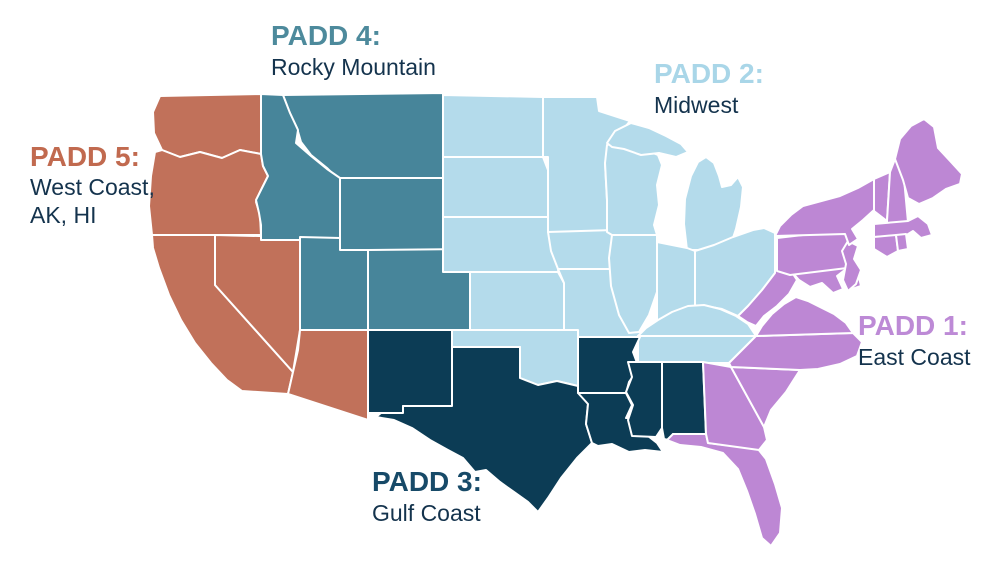 This screenshot has height=561, width=1000. What do you see at coordinates (517, 301) in the screenshot?
I see `state-kansas` at bounding box center [517, 301].